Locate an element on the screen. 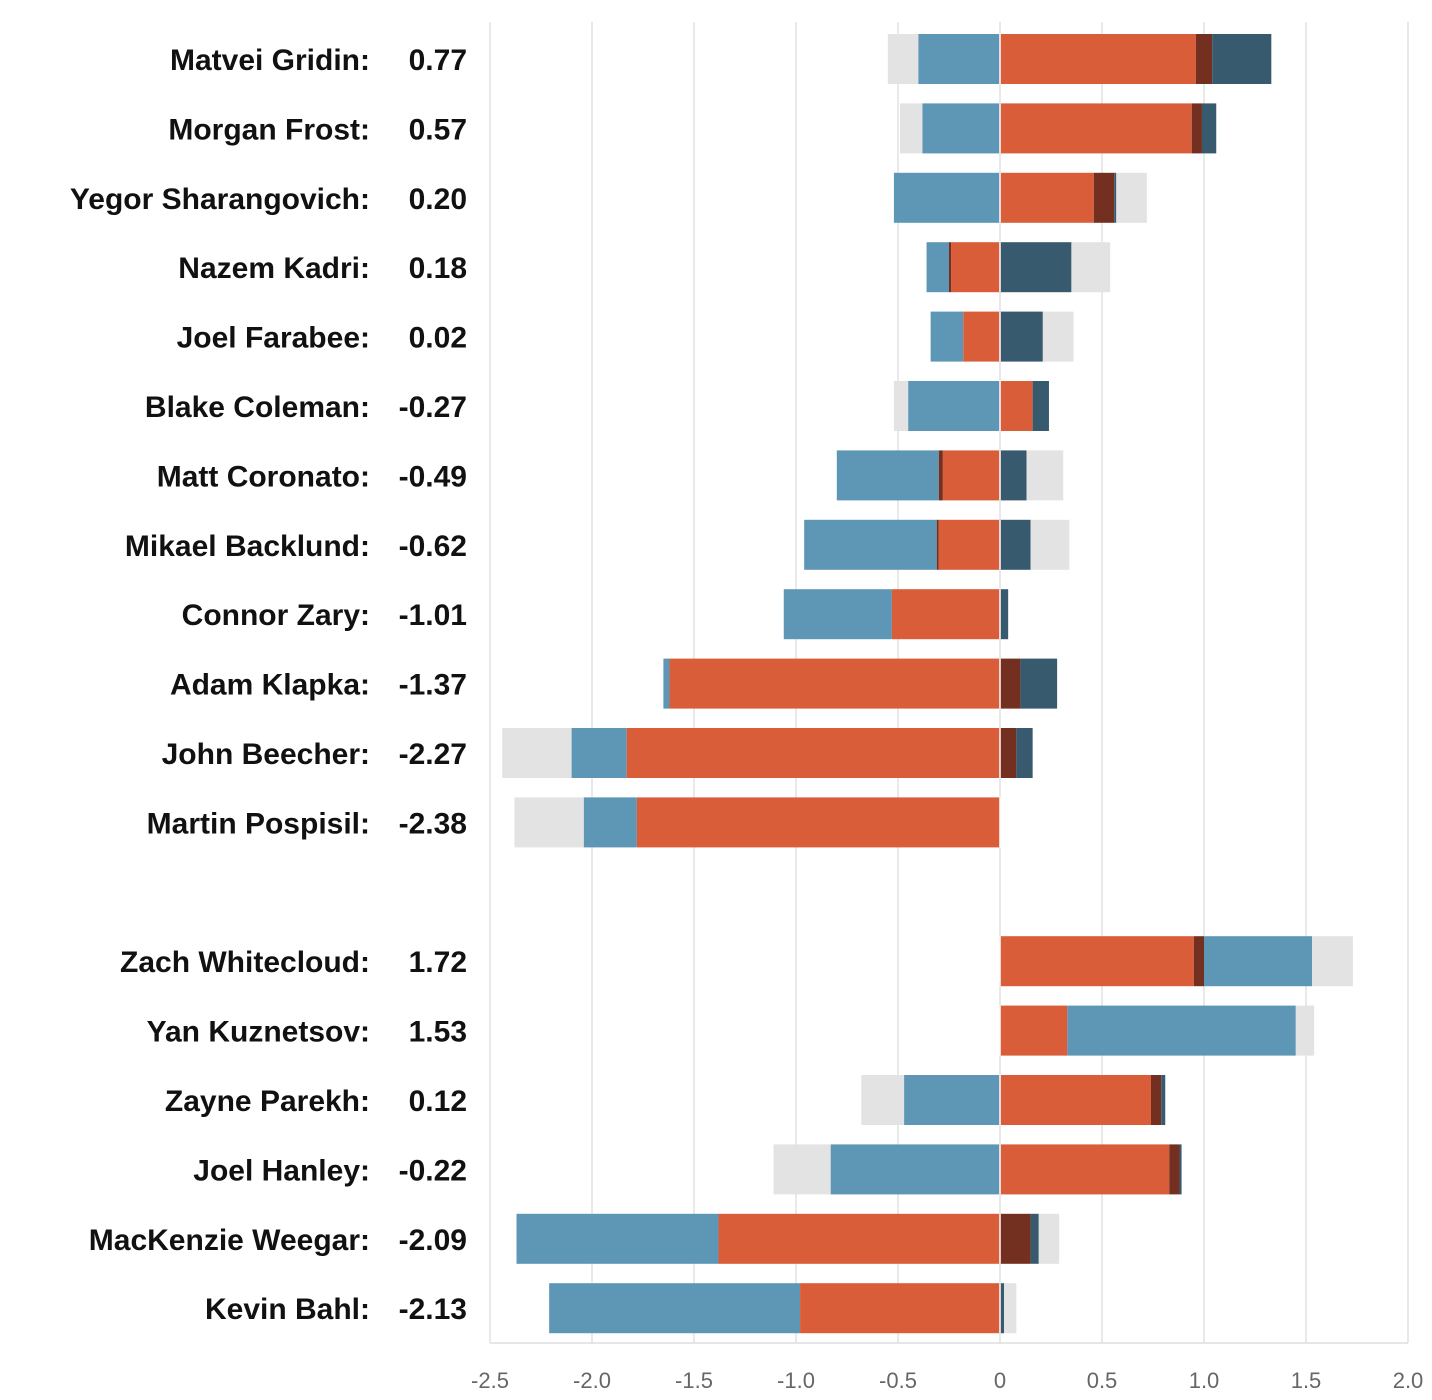  player-total: -2.13 is located at coordinates (433, 1309).